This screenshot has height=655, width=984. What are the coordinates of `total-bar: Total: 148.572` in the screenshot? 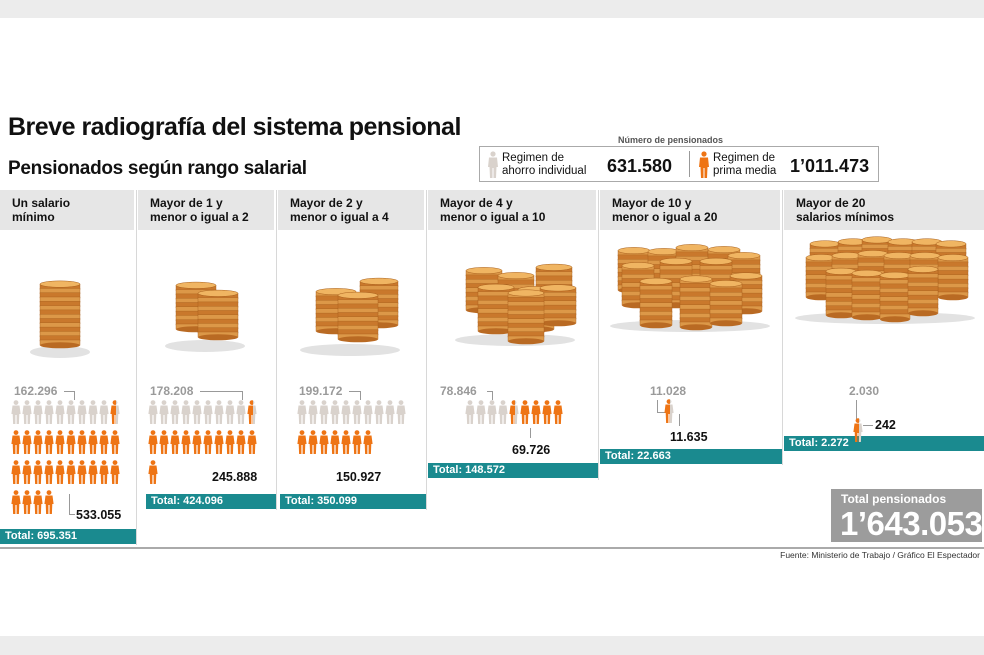 It's located at (513, 470).